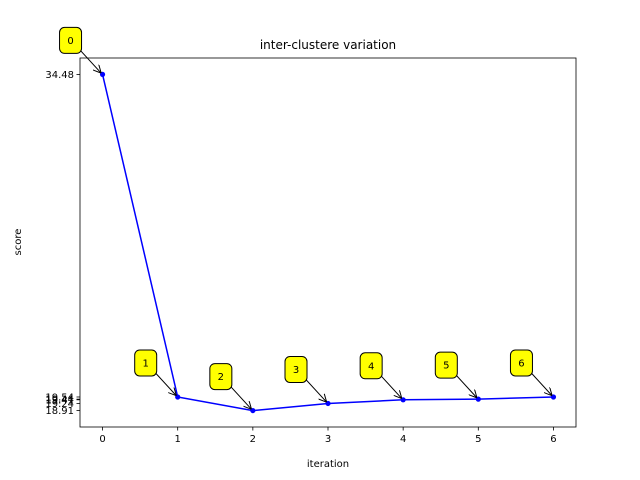 This screenshot has width=640, height=480. I want to click on x-axis-title: iteration, so click(328, 464).